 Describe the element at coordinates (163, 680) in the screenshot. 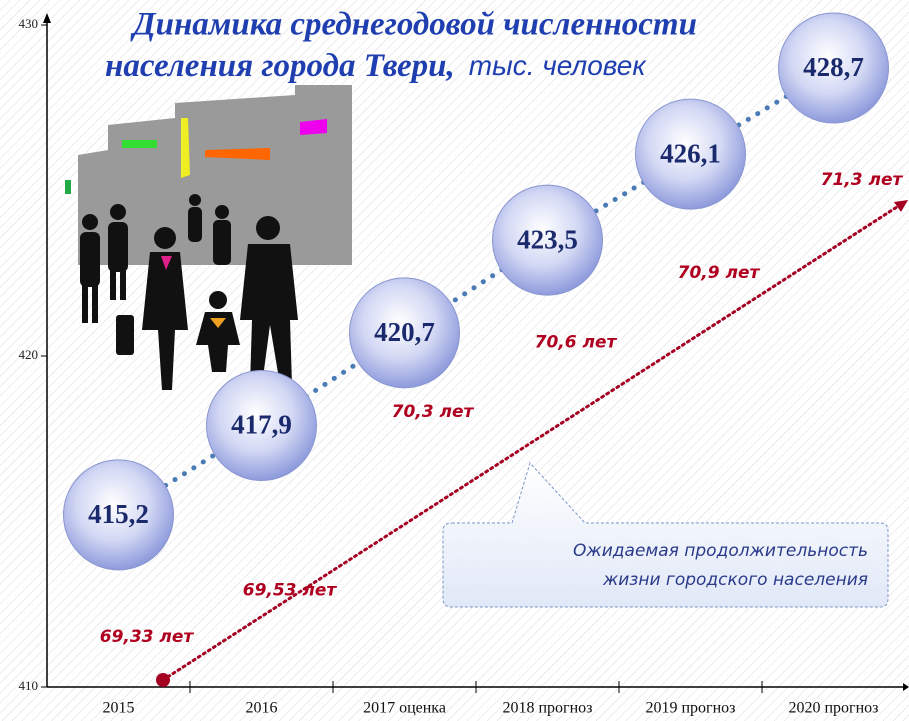

I see `trend-start` at that location.